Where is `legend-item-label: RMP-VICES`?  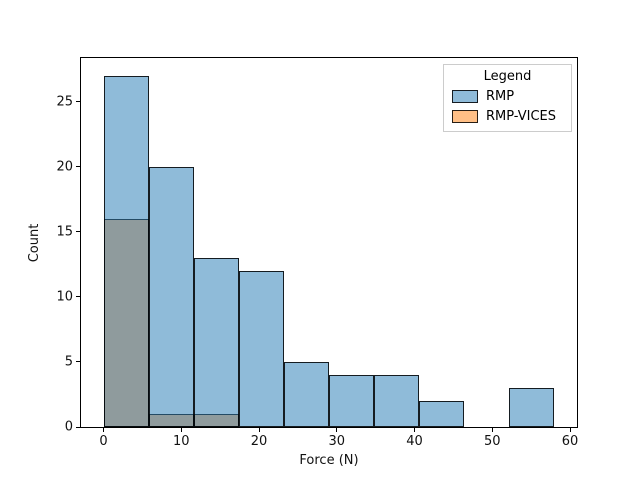 legend-item-label: RMP-VICES is located at coordinates (521, 116).